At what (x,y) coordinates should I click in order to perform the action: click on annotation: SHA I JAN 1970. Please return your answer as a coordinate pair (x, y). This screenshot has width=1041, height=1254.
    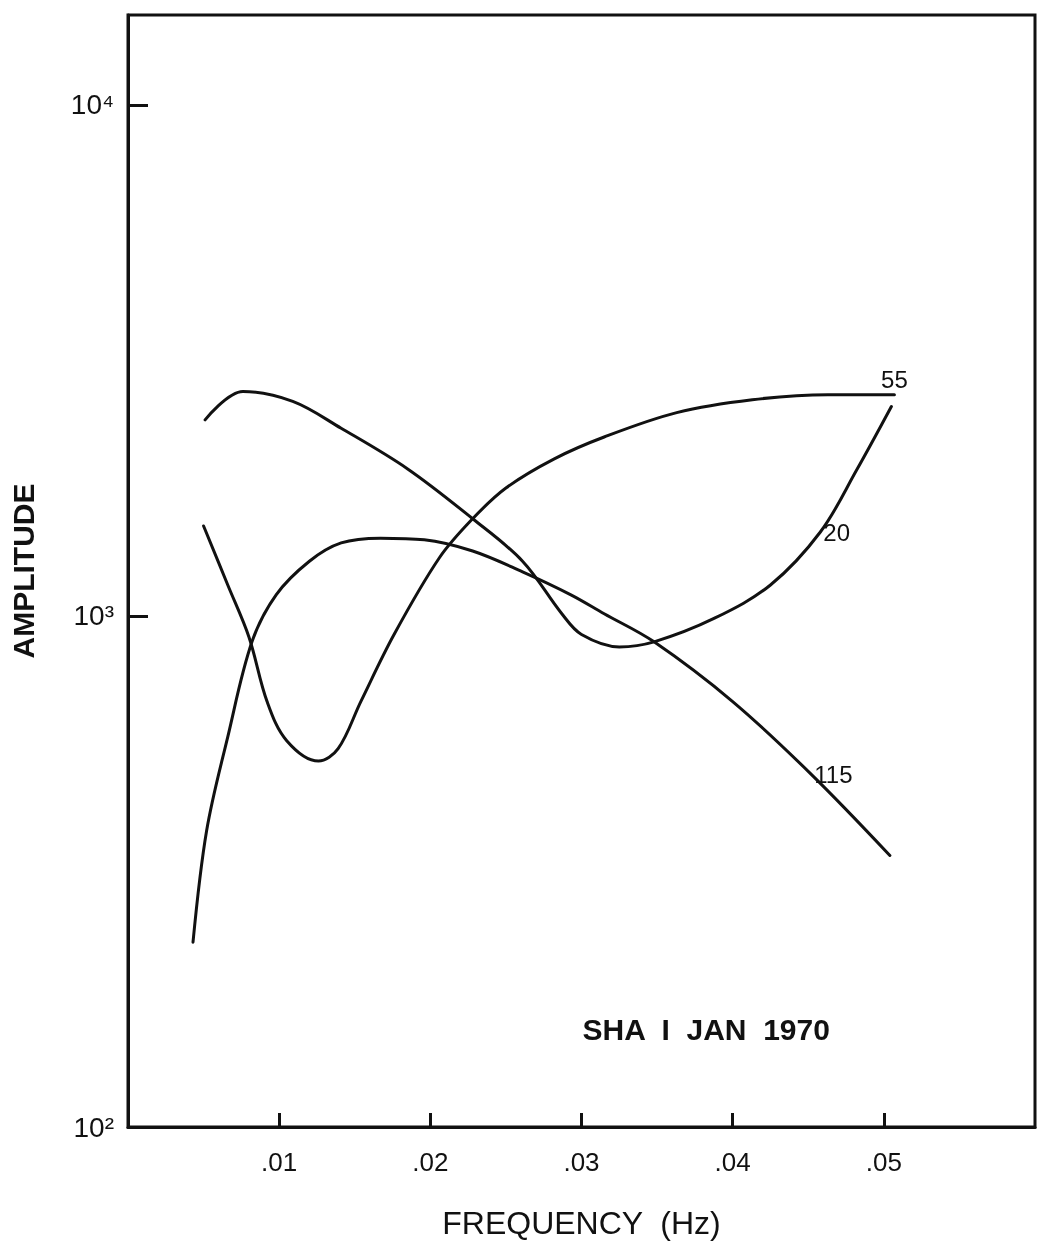
    Looking at the image, I should click on (706, 1029).